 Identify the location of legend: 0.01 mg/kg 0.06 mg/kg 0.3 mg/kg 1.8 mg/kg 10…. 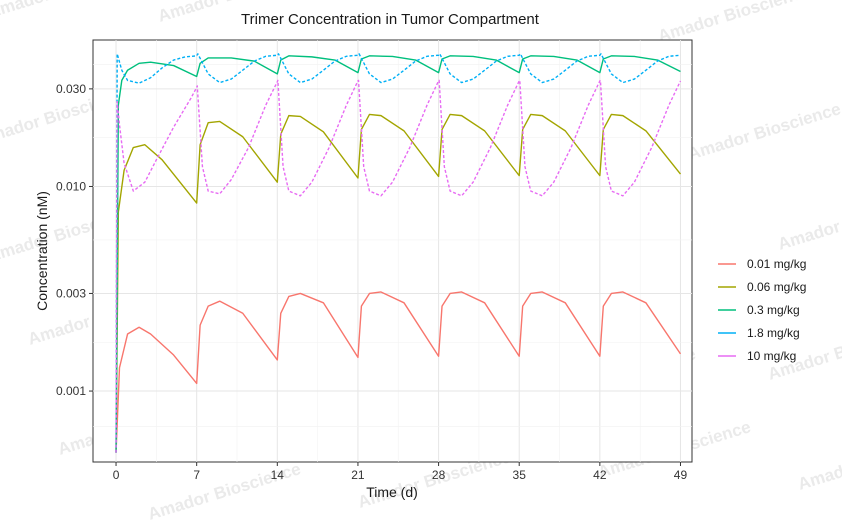
(762, 310).